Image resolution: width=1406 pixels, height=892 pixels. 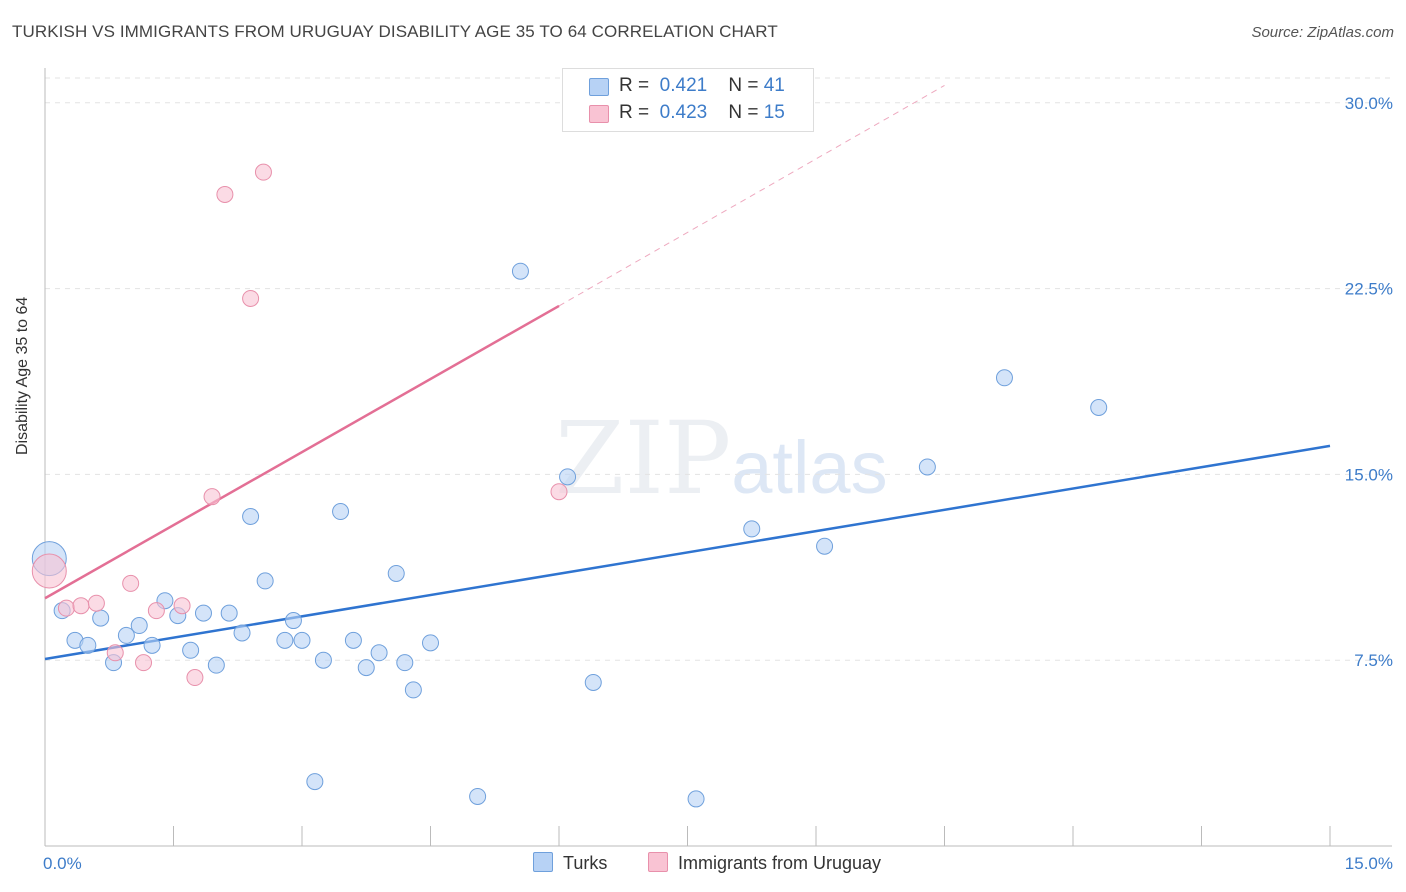 I want to click on y-tick-label: 30.0%, so click(x=1369, y=103).